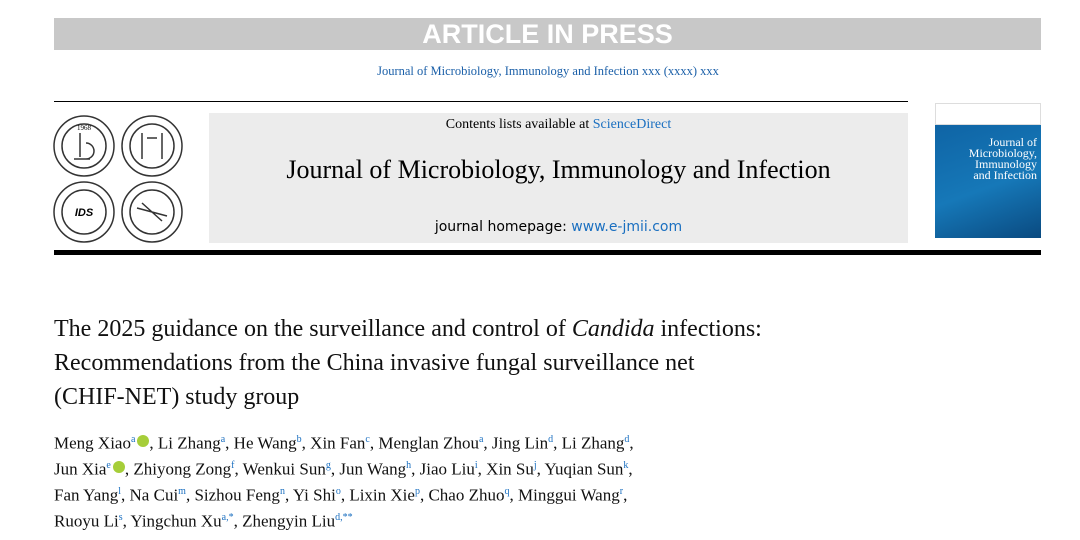 This screenshot has width=1080, height=540. What do you see at coordinates (1005, 175) in the screenshot?
I see `cover-title-line: and Infection` at bounding box center [1005, 175].